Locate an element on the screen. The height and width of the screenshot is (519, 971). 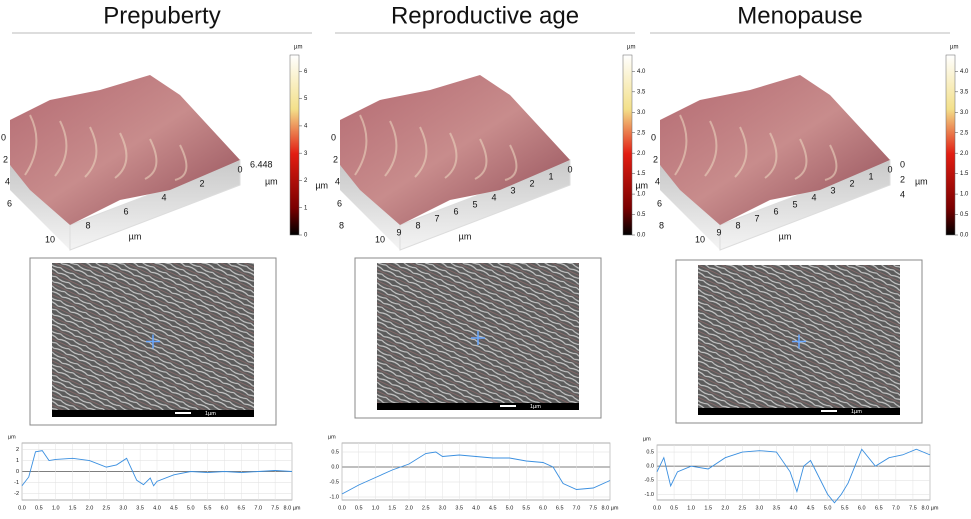
x-tick-label: 3.5 is located at coordinates (459, 508).